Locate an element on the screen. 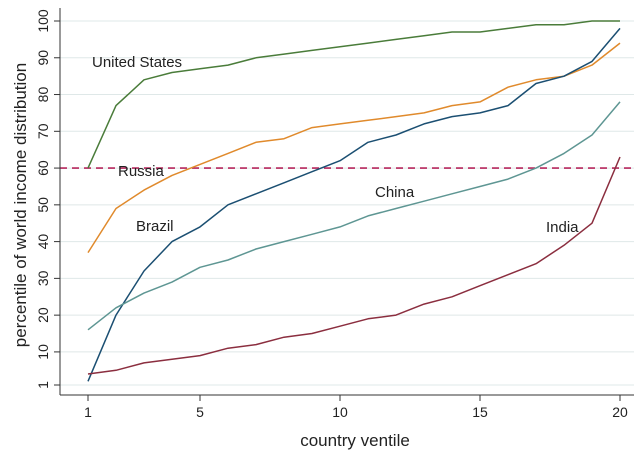 The image size is (643, 455). y-tick-label: 100 is located at coordinates (43, 21).